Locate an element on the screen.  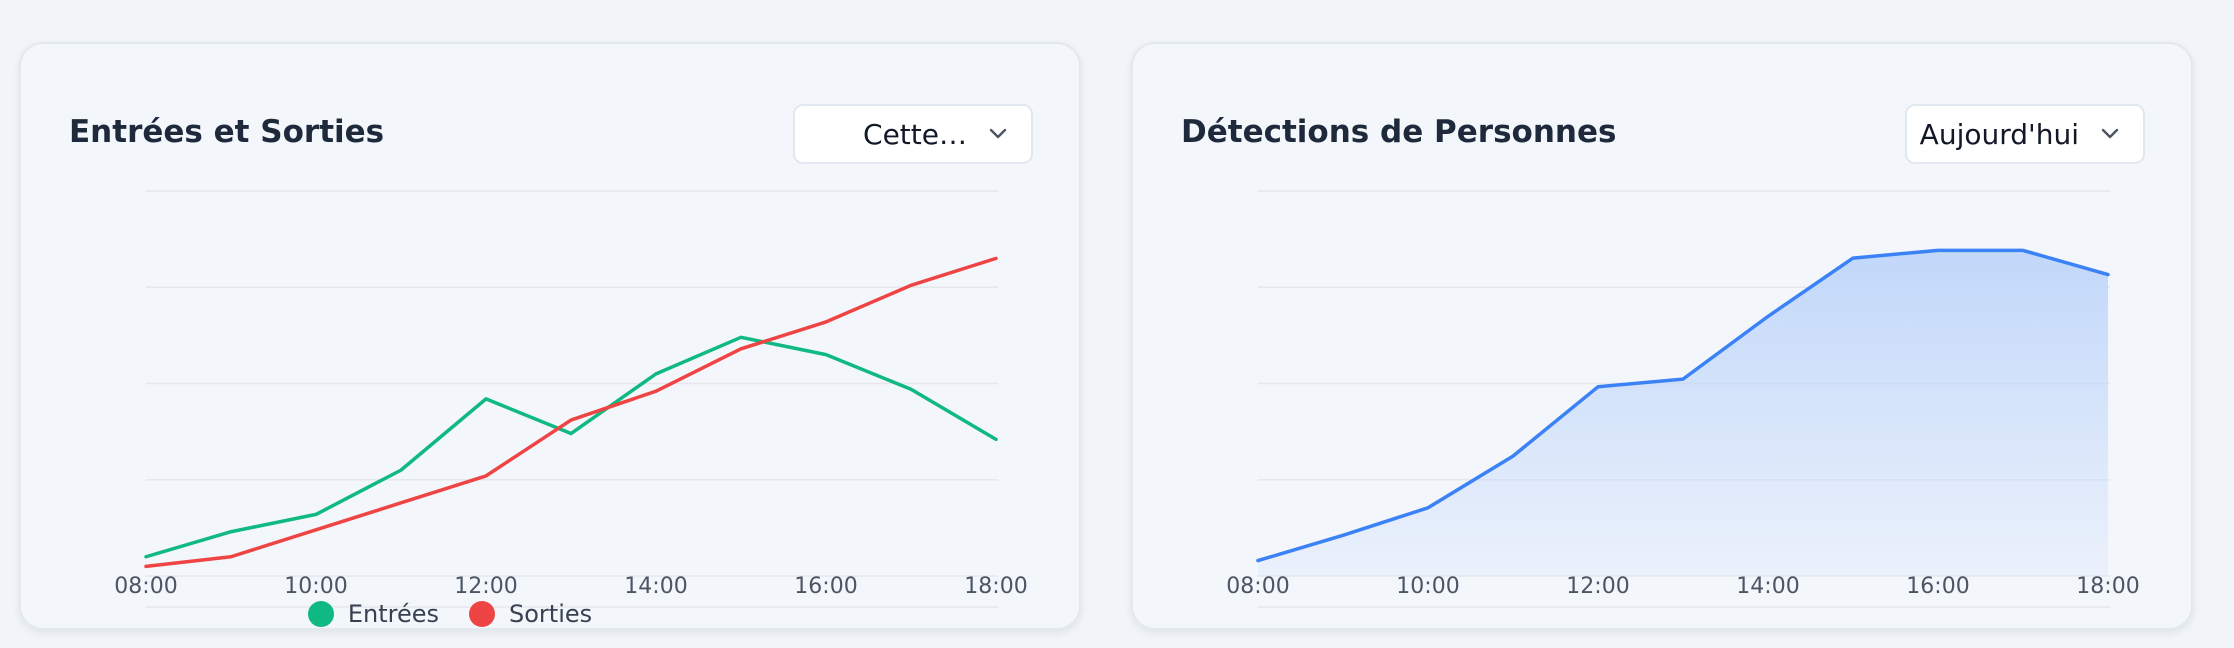
legend-label-entries: Entrées is located at coordinates (393, 614).